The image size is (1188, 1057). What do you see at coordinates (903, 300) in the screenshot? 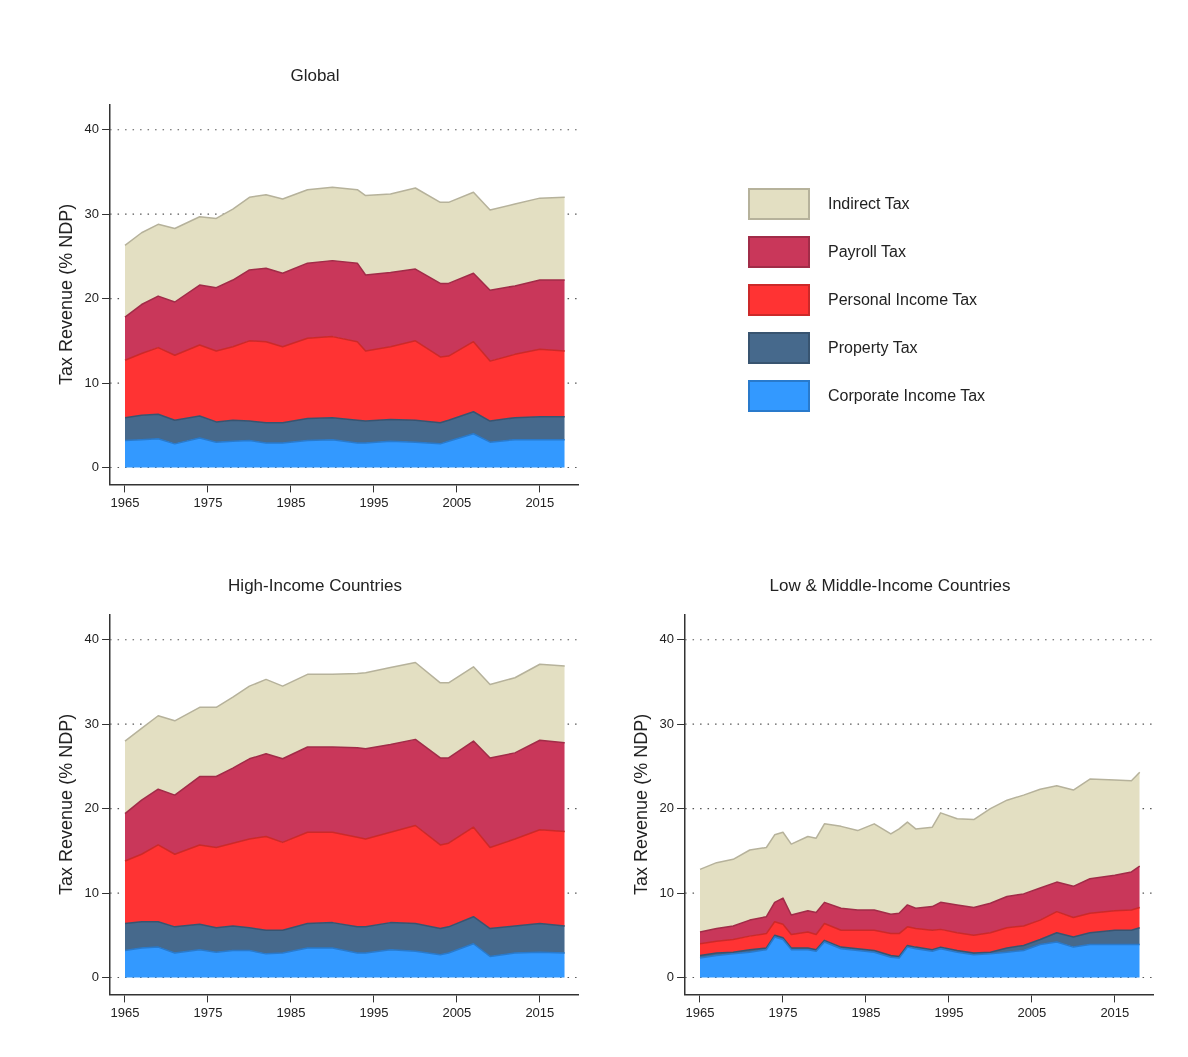
I see `legend-label: Personal Income Tax` at bounding box center [903, 300].